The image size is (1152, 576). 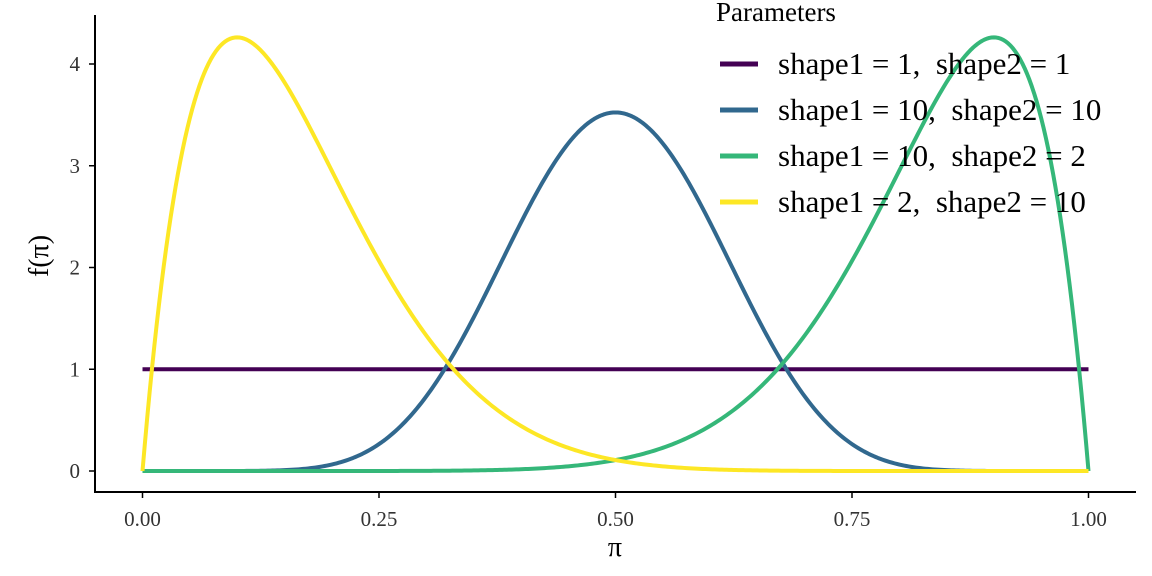 What do you see at coordinates (75, 471) in the screenshot?
I see `y-tick-label: 0` at bounding box center [75, 471].